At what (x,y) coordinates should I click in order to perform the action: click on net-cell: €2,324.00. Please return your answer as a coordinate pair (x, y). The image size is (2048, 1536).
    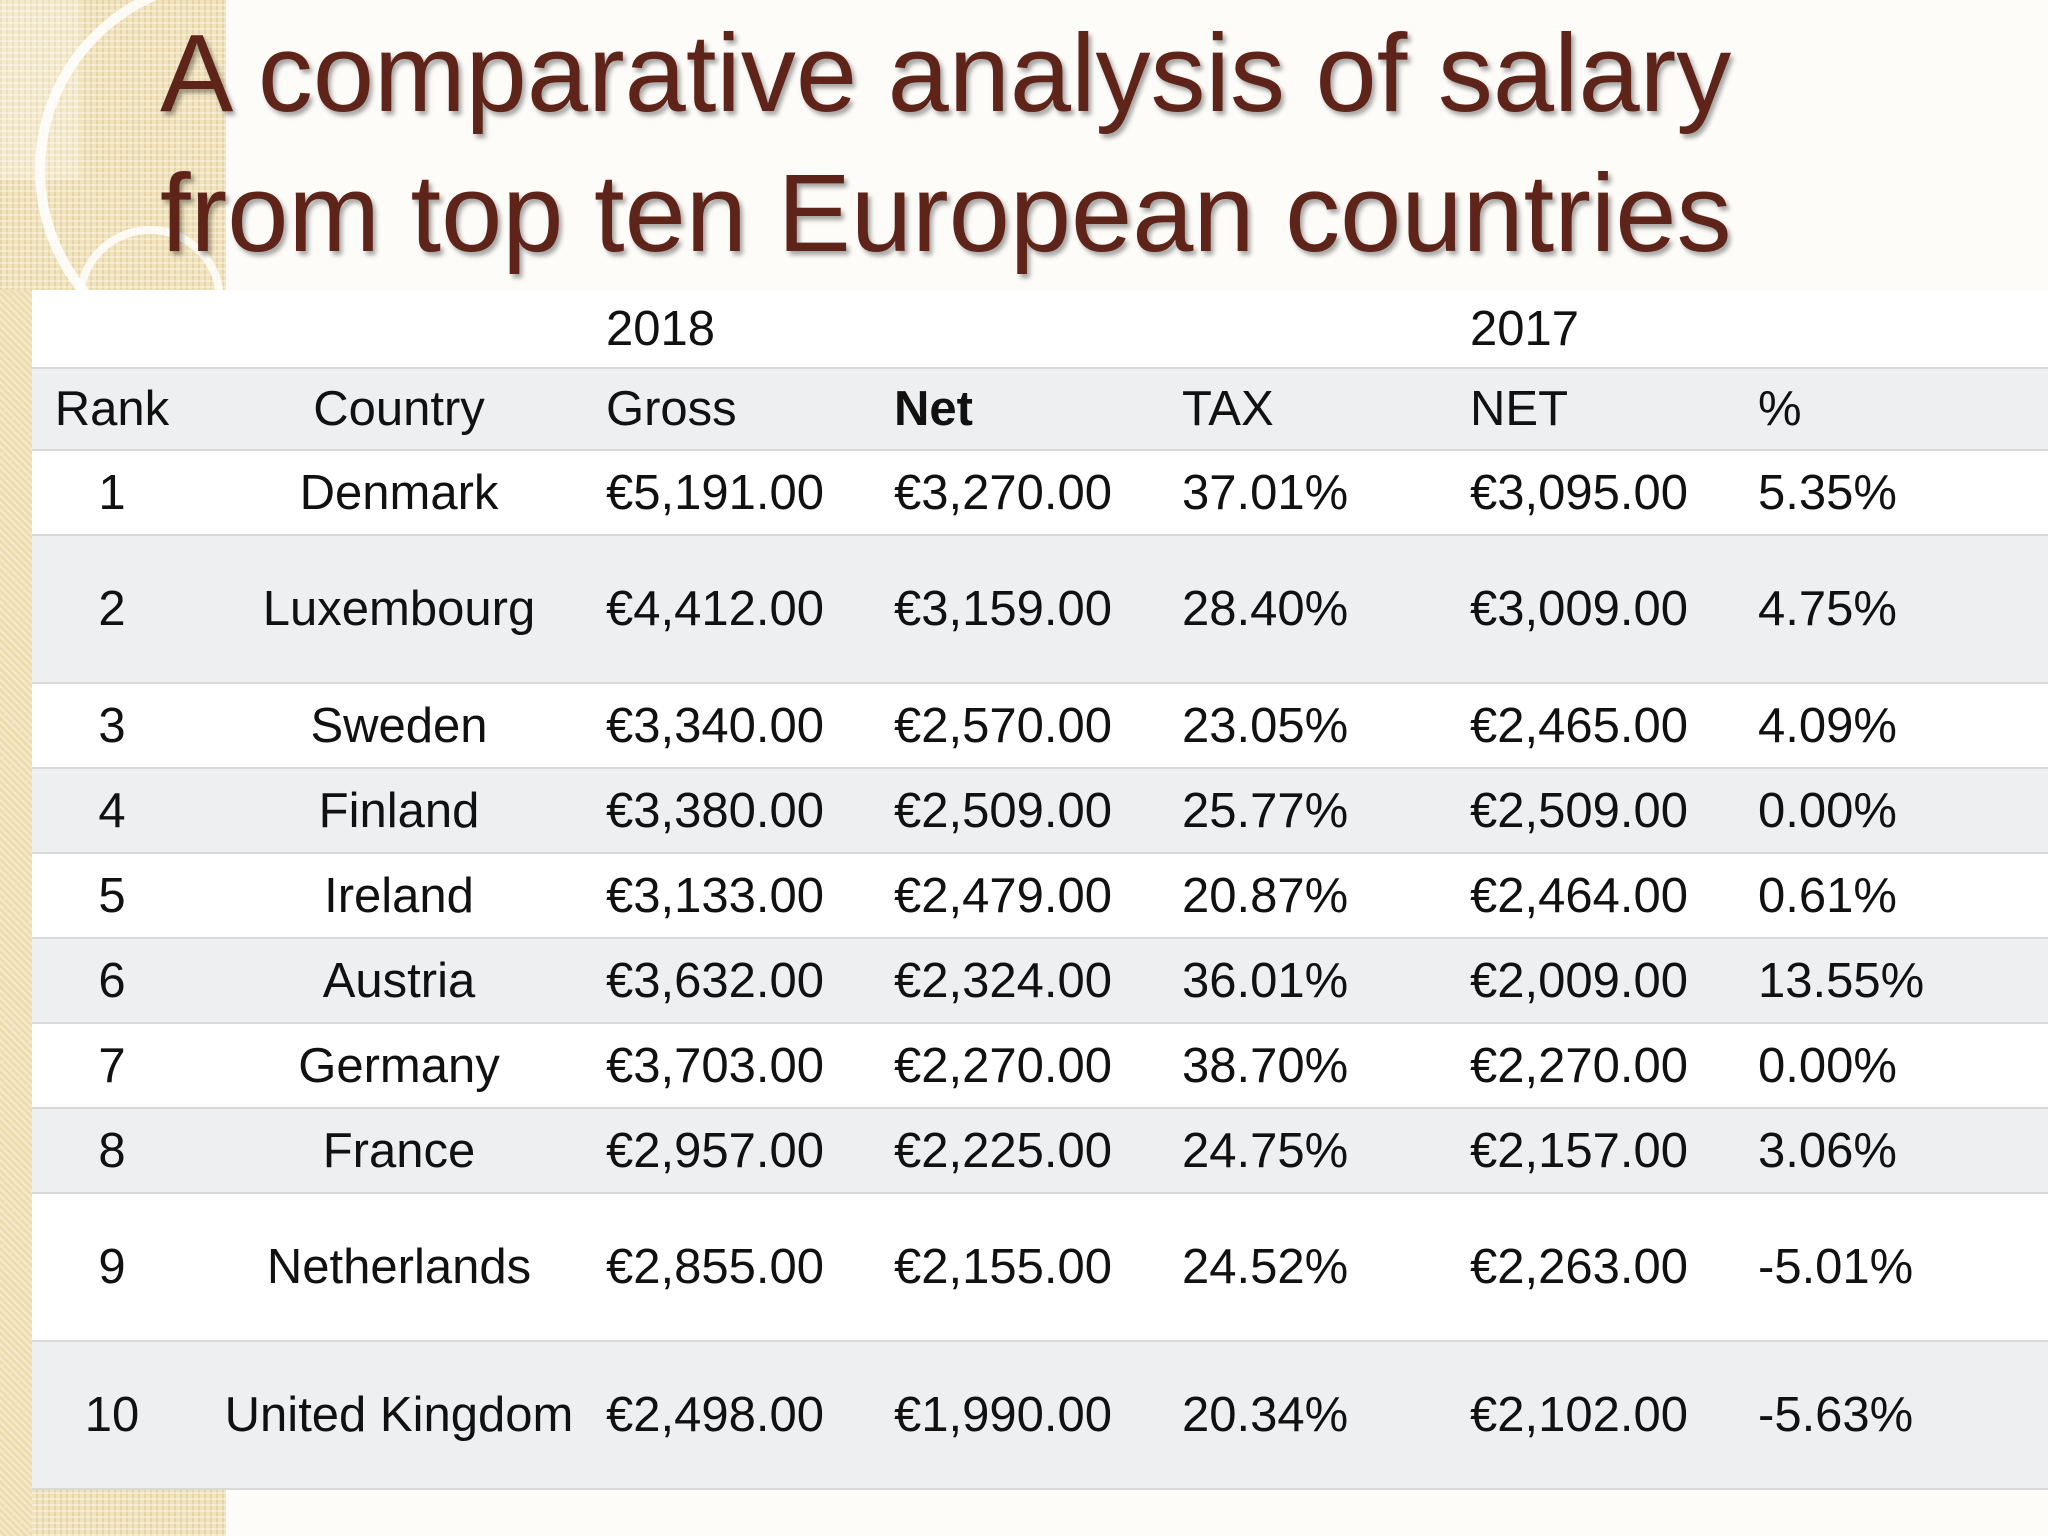
    Looking at the image, I should click on (1038, 981).